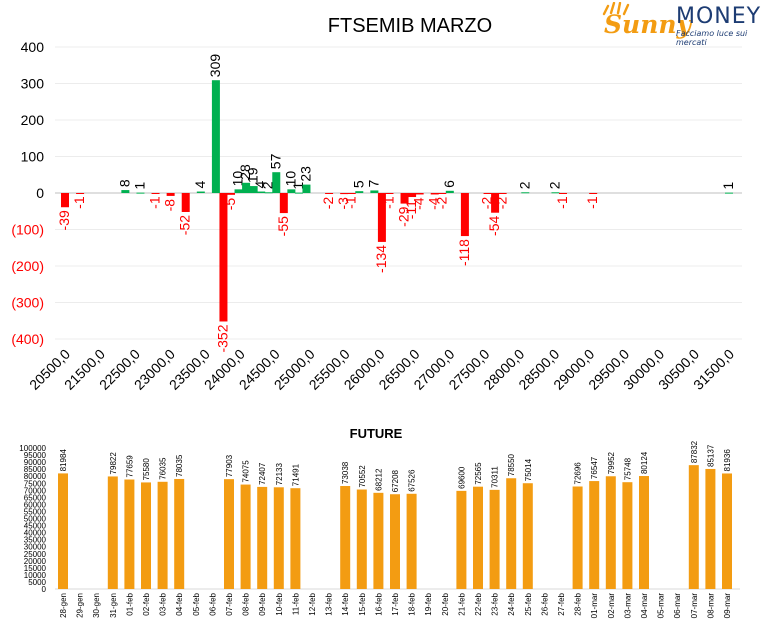 This screenshot has height=635, width=778. Describe the element at coordinates (710, 455) in the screenshot. I see `future-data-label: 85137` at that location.